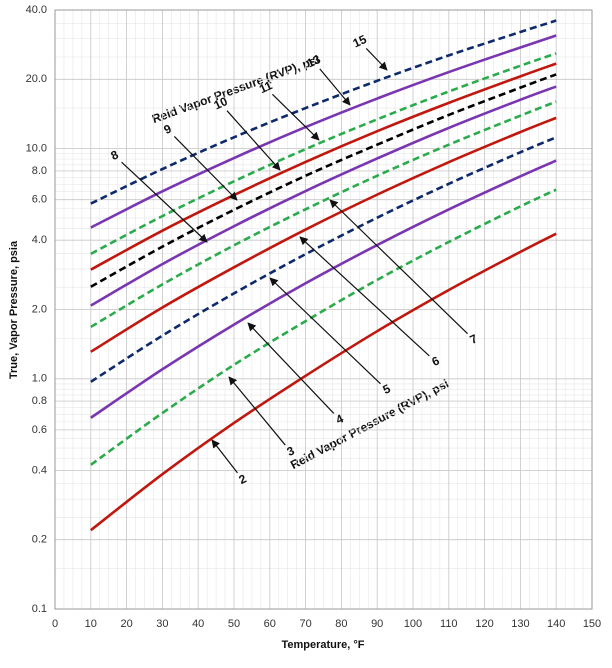 The width and height of the screenshot is (612, 668). What do you see at coordinates (592, 624) in the screenshot?
I see `x-tick-label: 150` at bounding box center [592, 624].